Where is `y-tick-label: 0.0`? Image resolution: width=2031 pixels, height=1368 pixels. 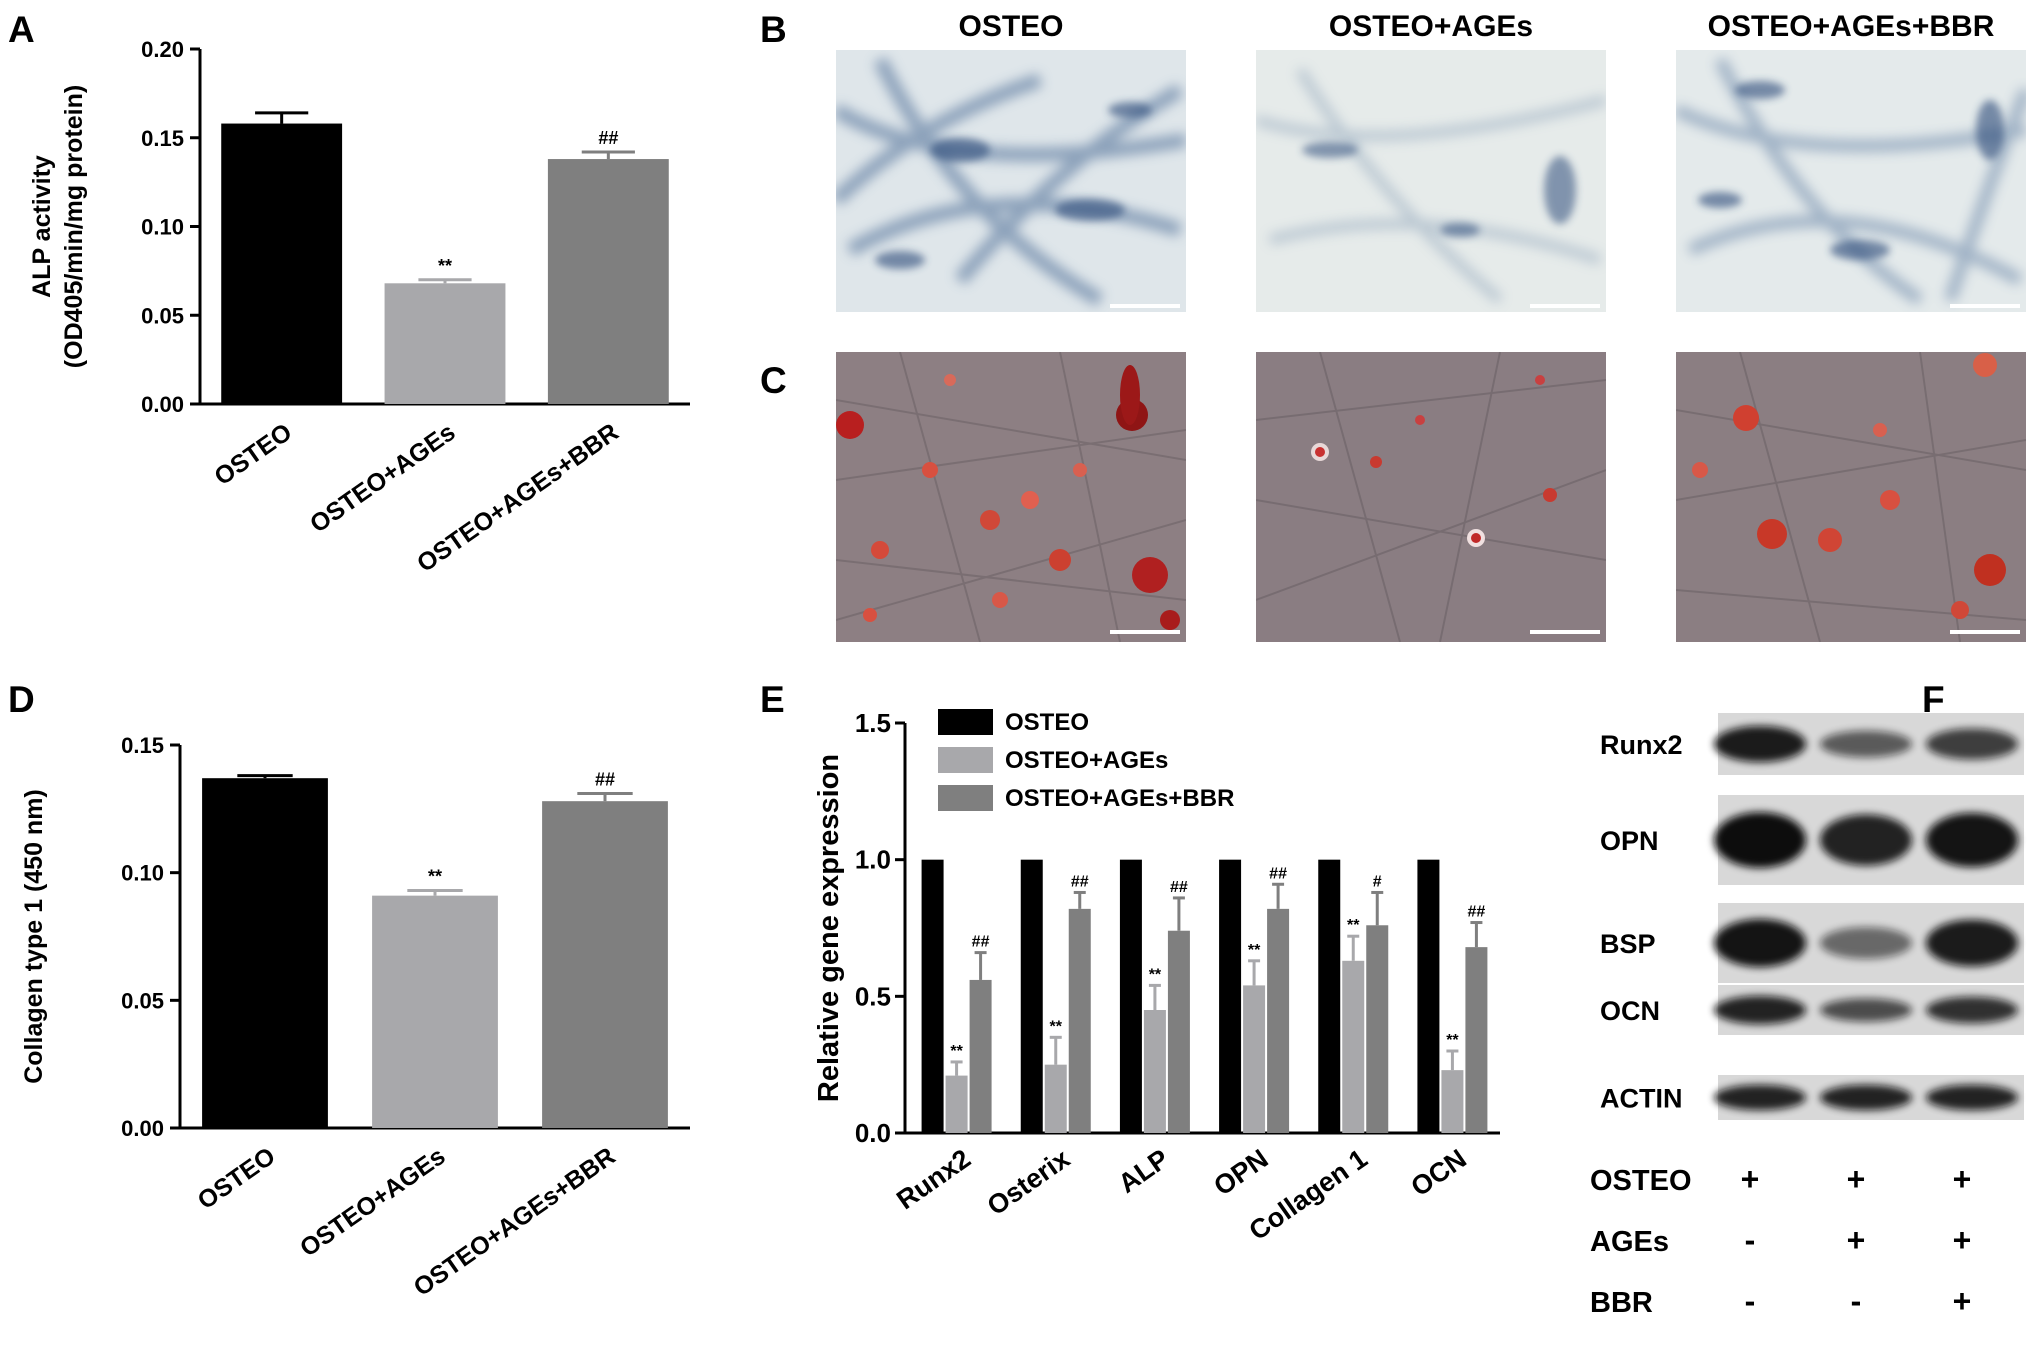 y-tick-label: 0.0 is located at coordinates (873, 1133).